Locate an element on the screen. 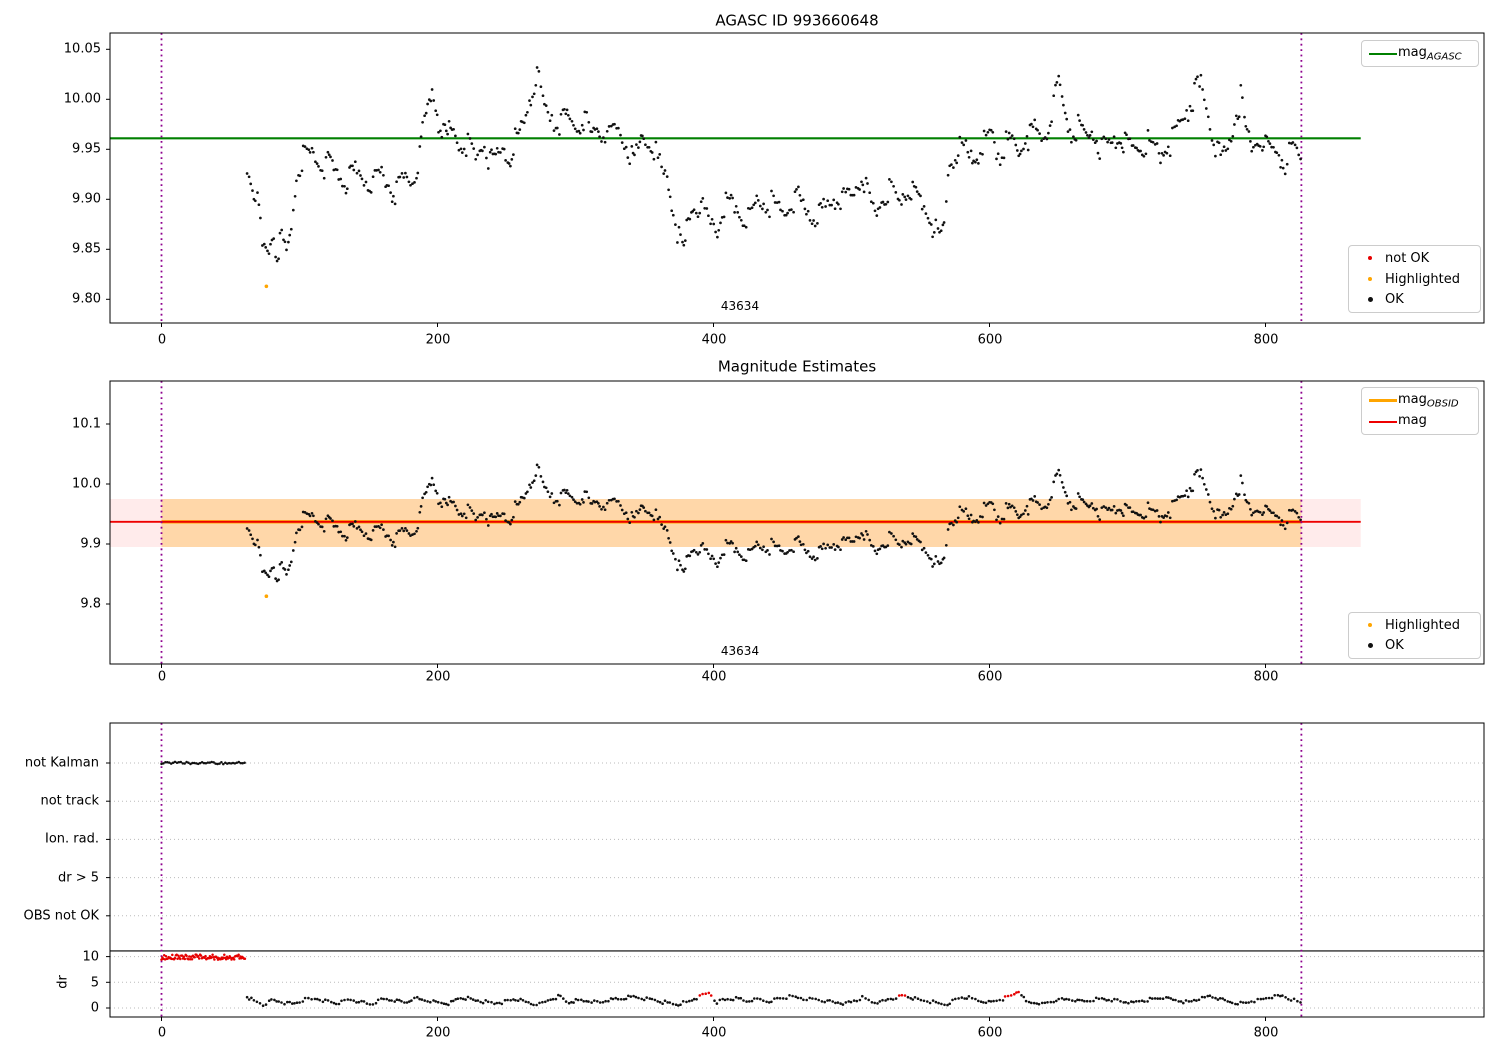 The width and height of the screenshot is (1500, 1050). legend-label: not OK is located at coordinates (1407, 258).